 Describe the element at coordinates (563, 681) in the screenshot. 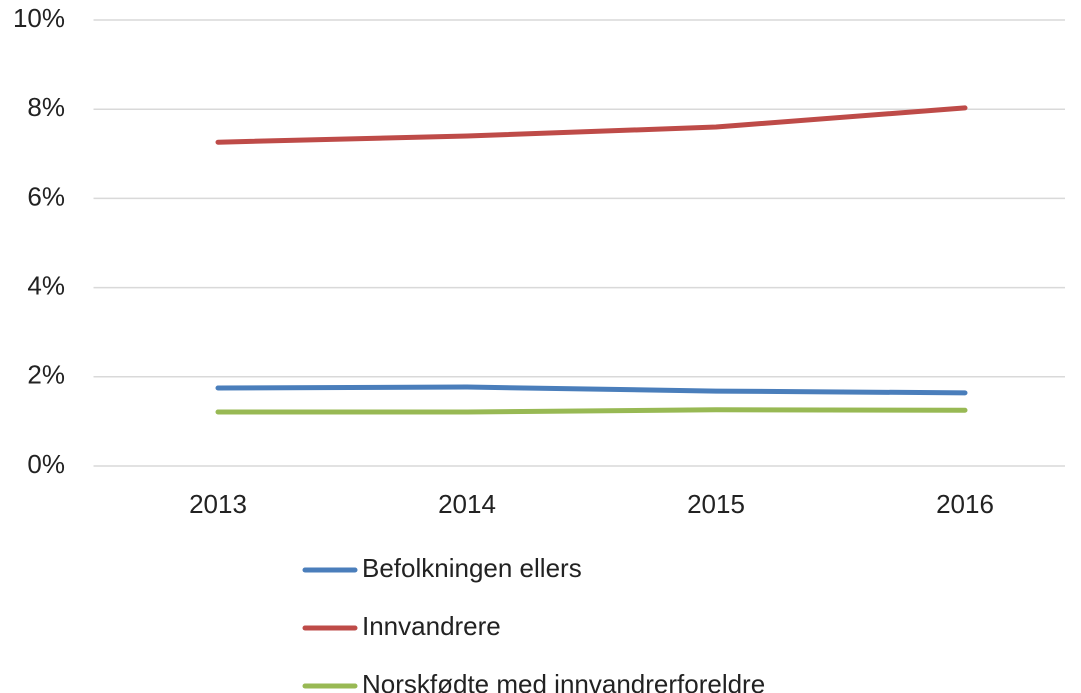

I see `legend-label: Norskfødte med innvandrerforeldre` at that location.